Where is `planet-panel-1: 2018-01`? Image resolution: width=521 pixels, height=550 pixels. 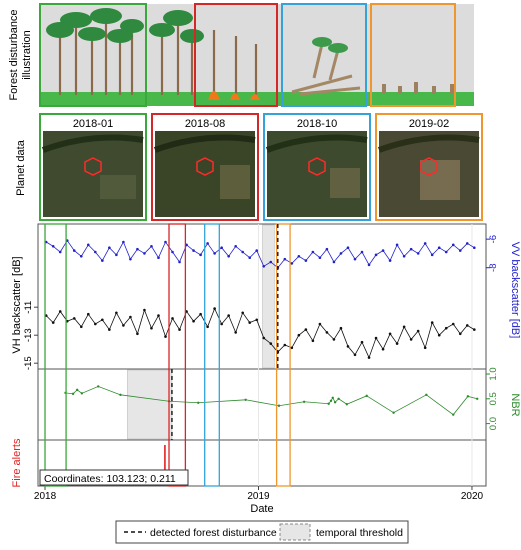 planet-panel-1: 2018-01 is located at coordinates (93, 167).